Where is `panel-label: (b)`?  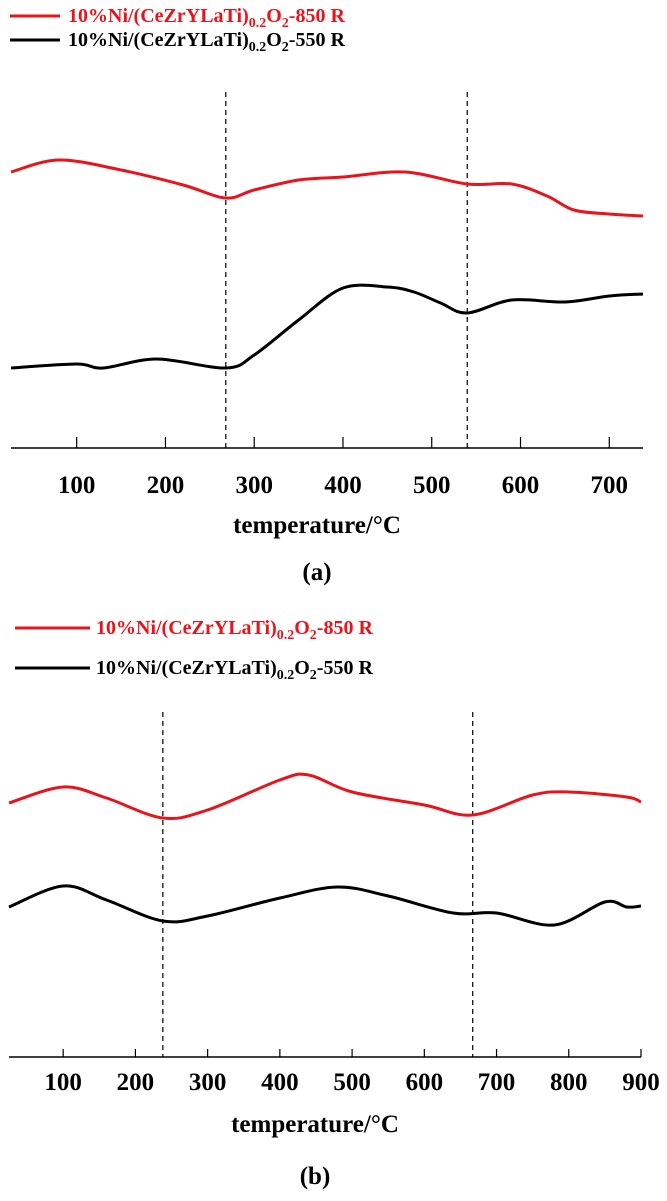
panel-label: (b) is located at coordinates (315, 1176).